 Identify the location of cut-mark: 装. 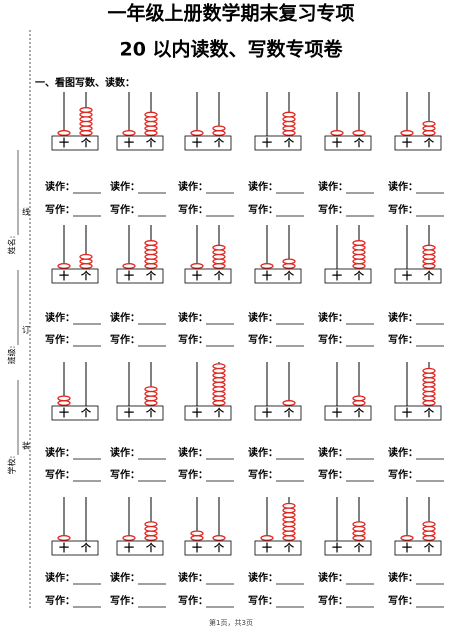
(26, 446).